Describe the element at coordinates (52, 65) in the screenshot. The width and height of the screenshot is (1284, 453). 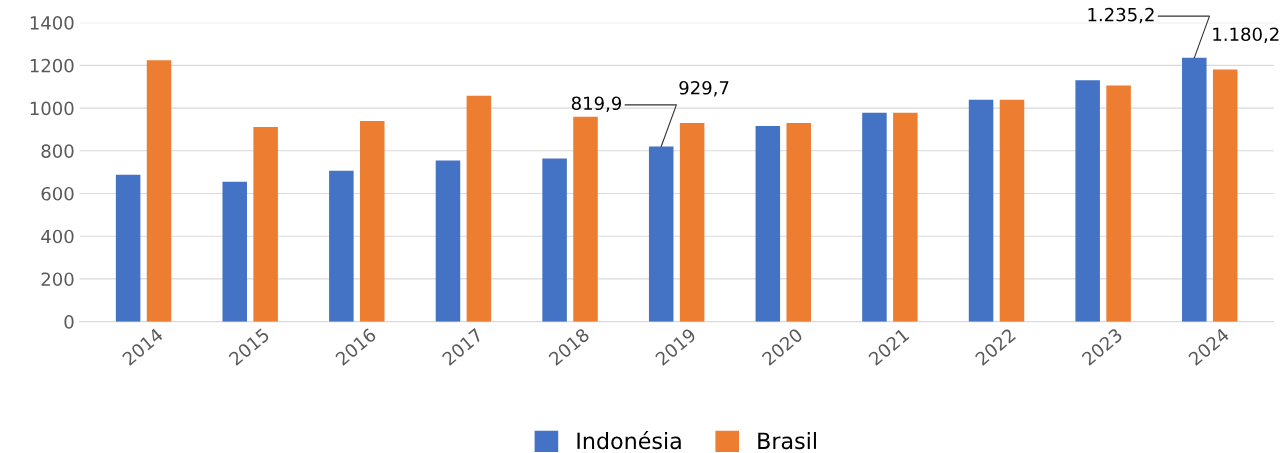
I see `y-tick-label: 1200` at that location.